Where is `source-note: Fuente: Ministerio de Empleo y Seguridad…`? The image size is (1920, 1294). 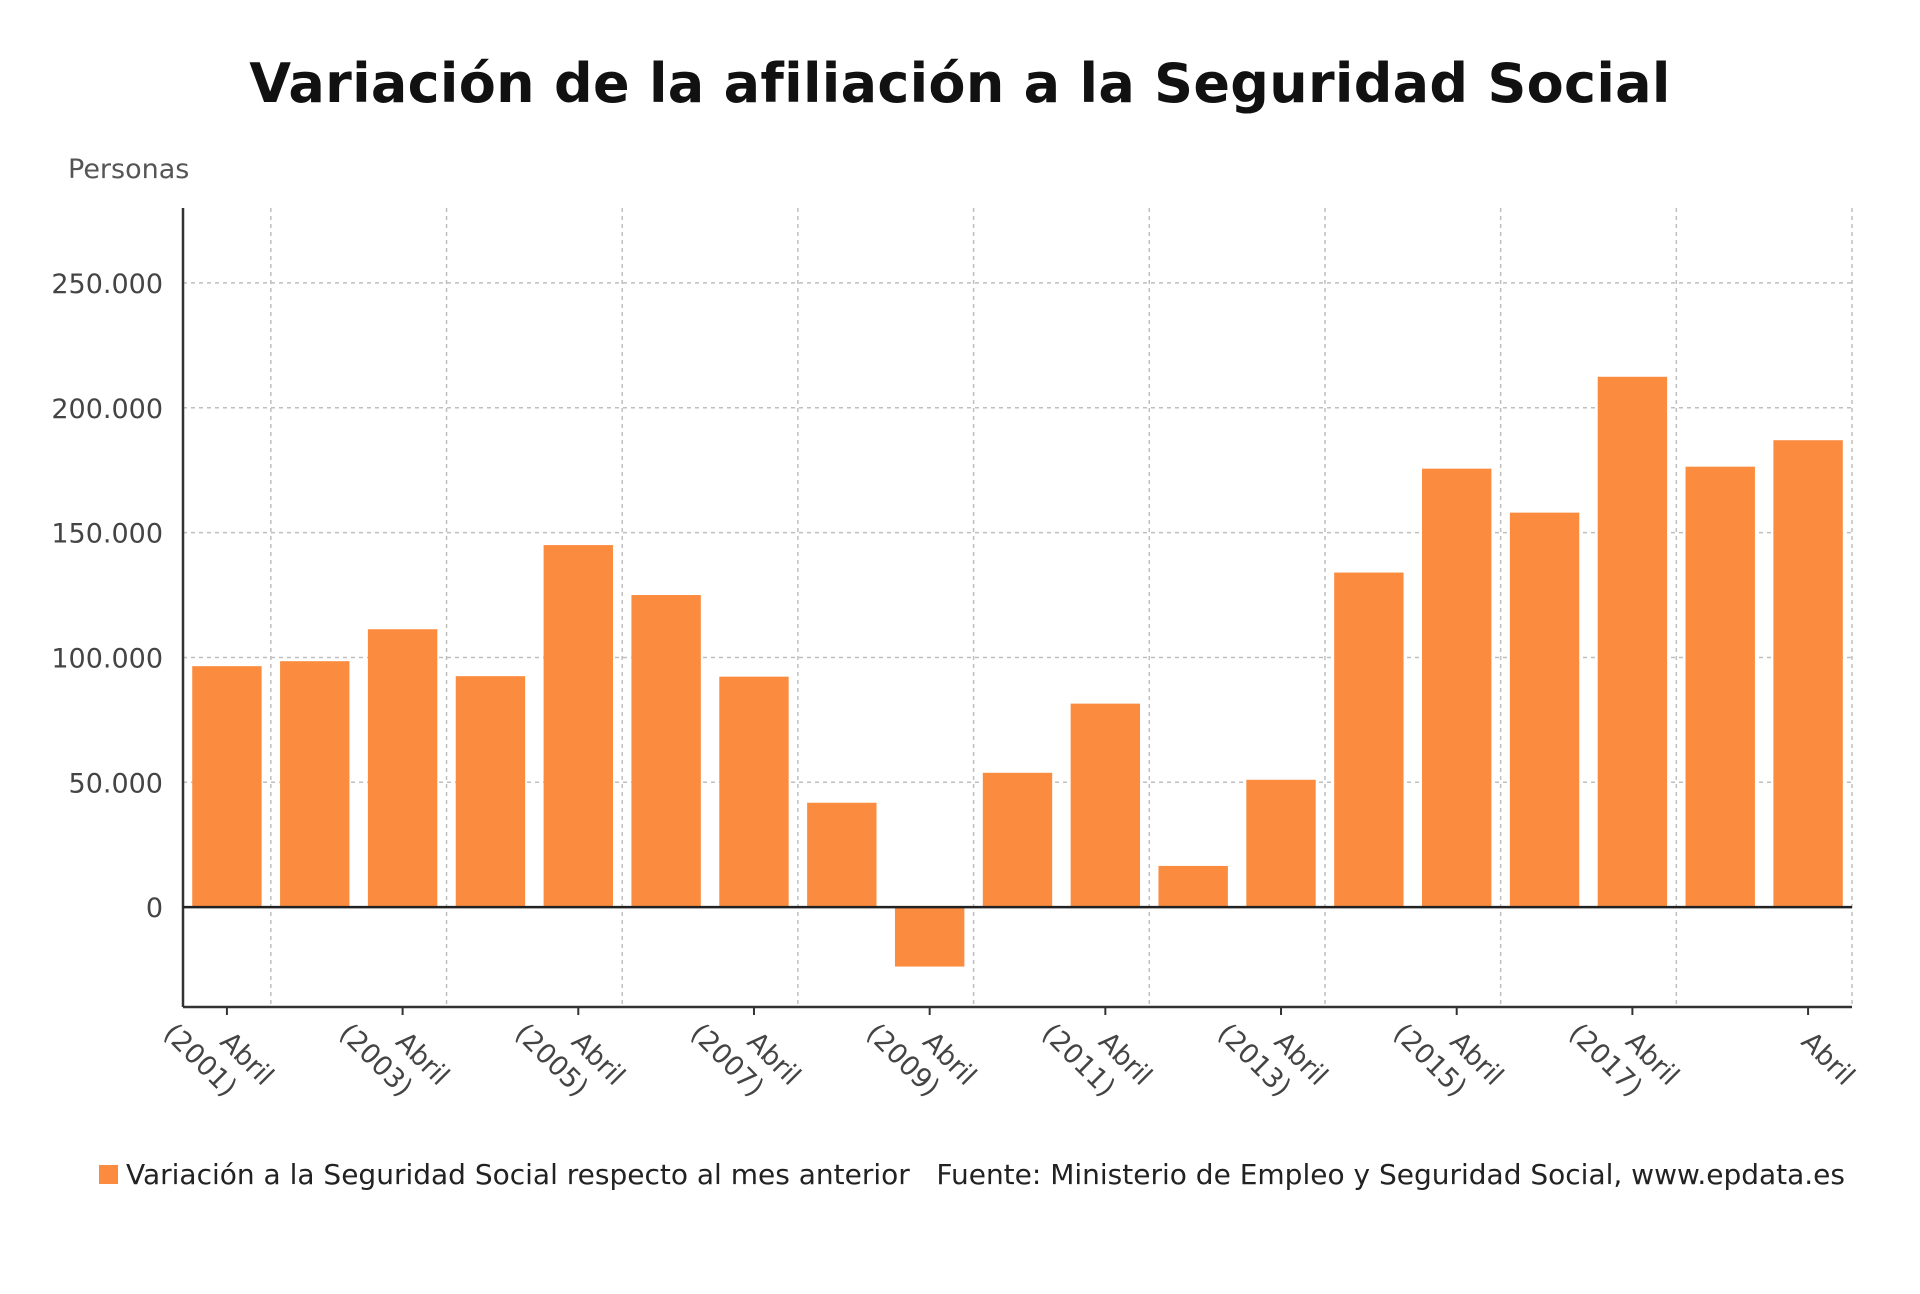 source-note: Fuente: Ministerio de Empleo y Seguridad… is located at coordinates (1390, 1174).